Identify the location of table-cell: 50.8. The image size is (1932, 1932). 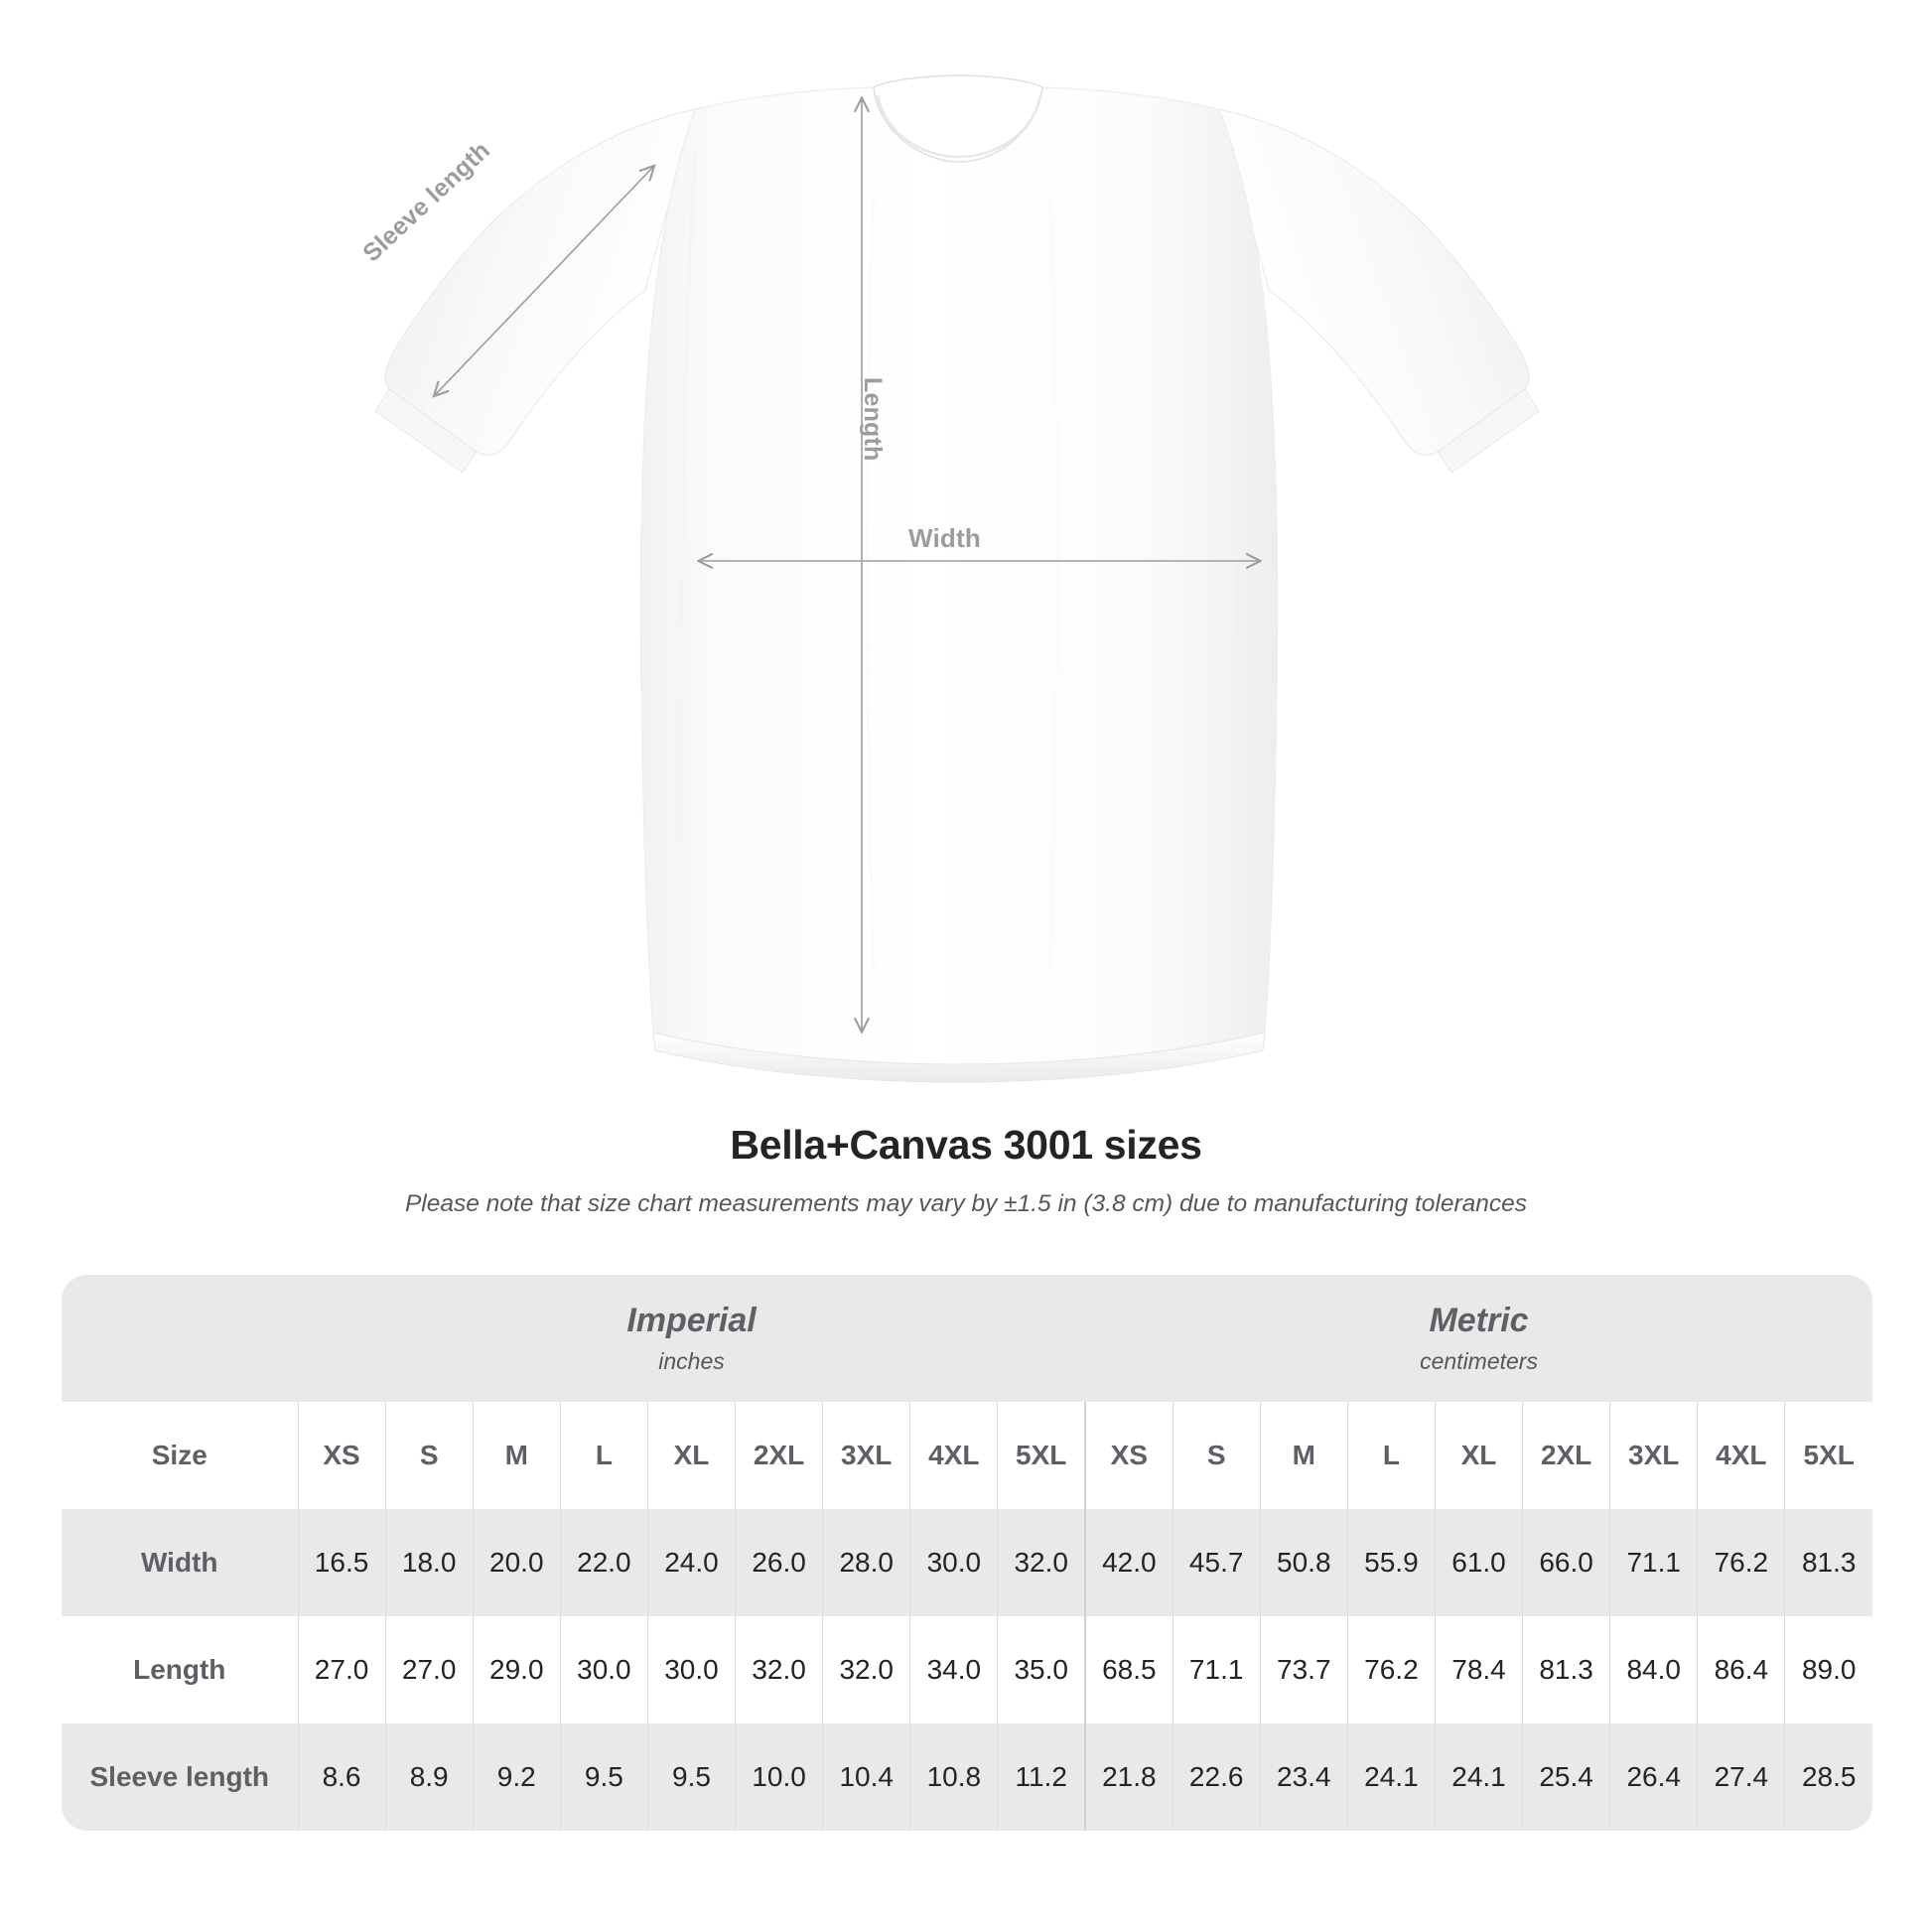
(1303, 1563).